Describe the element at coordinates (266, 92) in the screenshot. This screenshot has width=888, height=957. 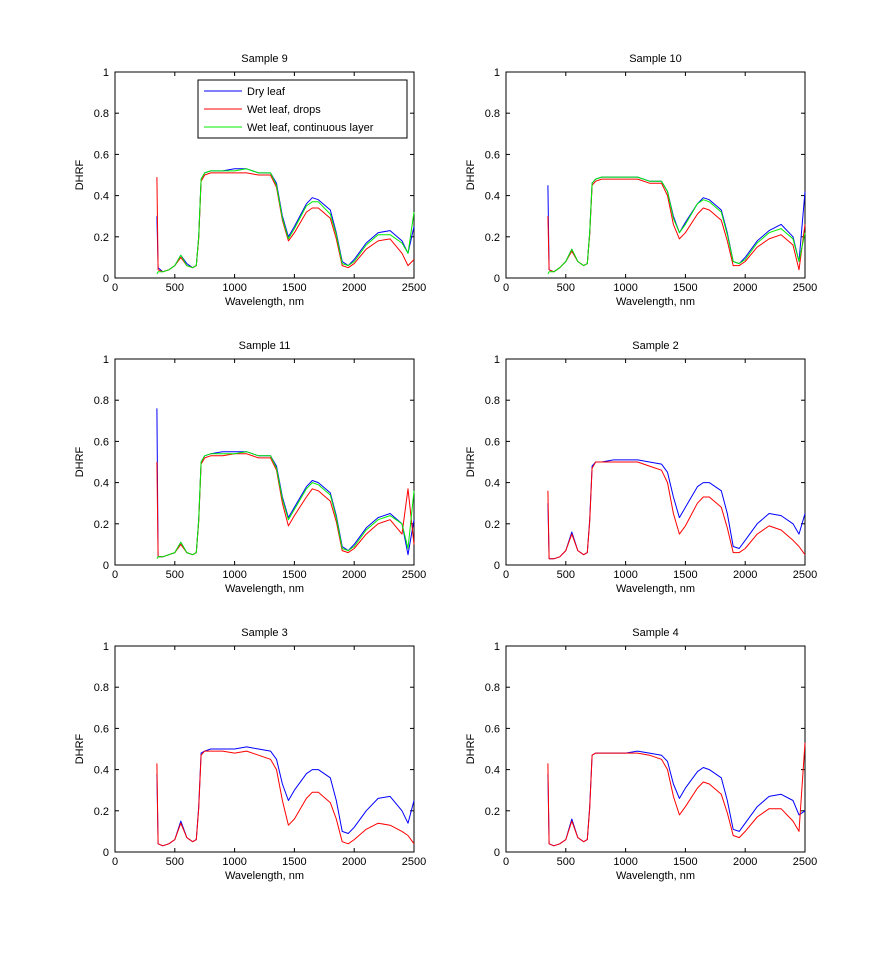
I see `legend-entry: Dry leaf` at that location.